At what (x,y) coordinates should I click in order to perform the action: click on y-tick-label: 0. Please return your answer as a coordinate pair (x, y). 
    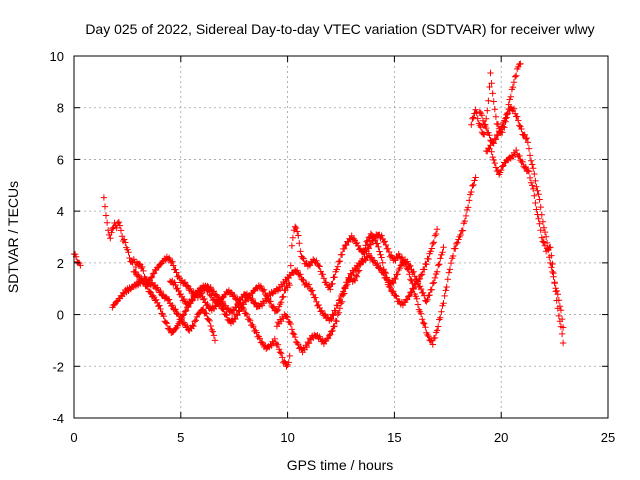
    Looking at the image, I should click on (60, 315).